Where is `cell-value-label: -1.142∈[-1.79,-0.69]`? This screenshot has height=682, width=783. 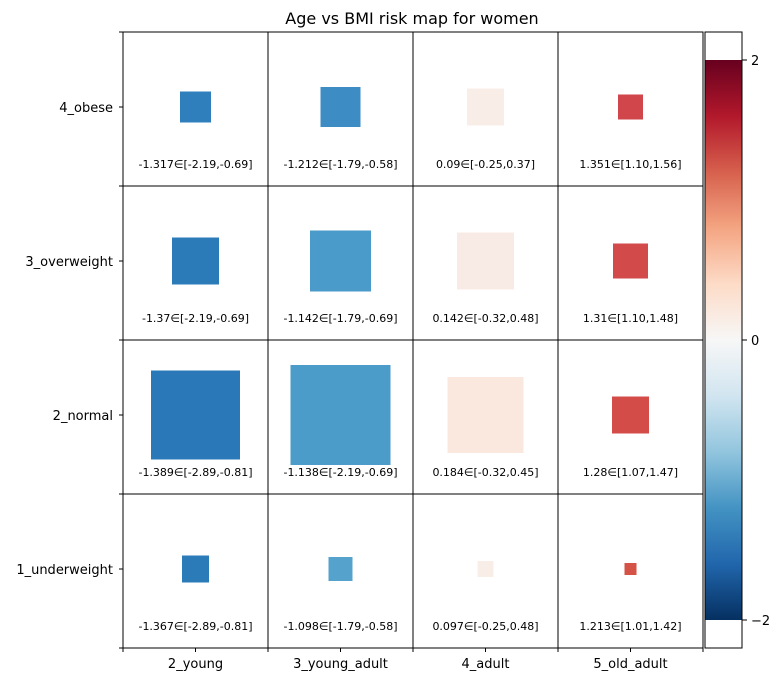
cell-value-label: -1.142∈[-1.79,-0.69] is located at coordinates (340, 318).